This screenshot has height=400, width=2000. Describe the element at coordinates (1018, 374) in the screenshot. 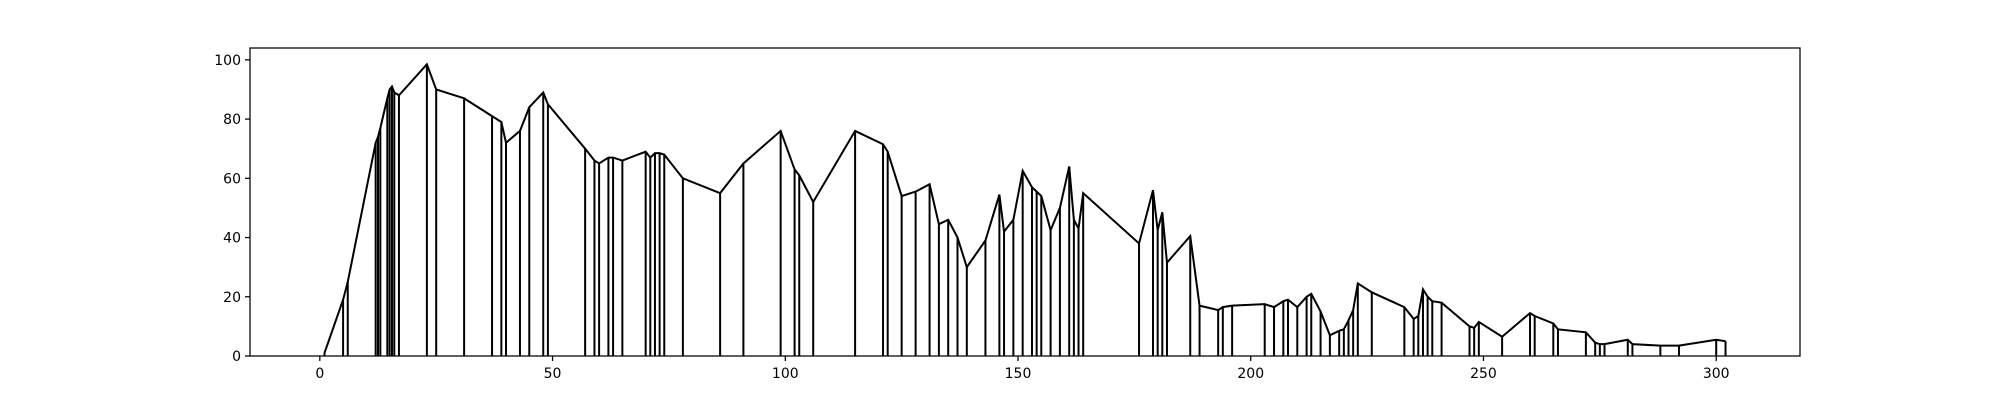

I see `x-tick-label: 150` at that location.